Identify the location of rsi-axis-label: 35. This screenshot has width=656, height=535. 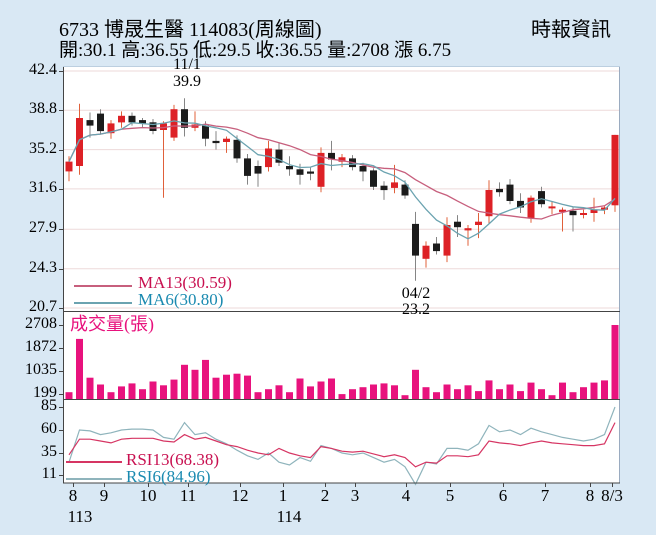
(49, 451).